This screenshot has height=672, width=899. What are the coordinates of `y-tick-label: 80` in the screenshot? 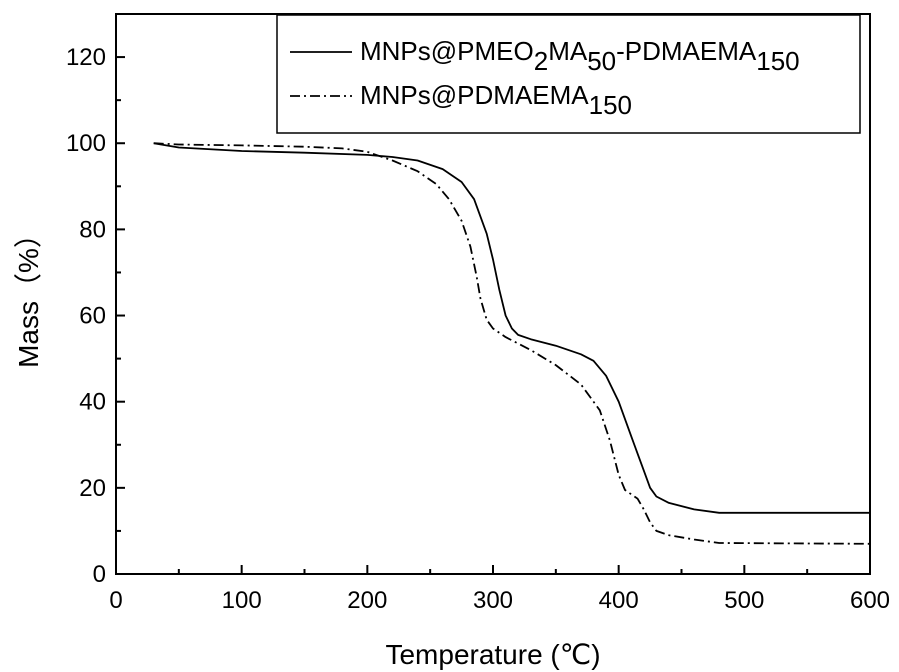 It's located at (92, 229).